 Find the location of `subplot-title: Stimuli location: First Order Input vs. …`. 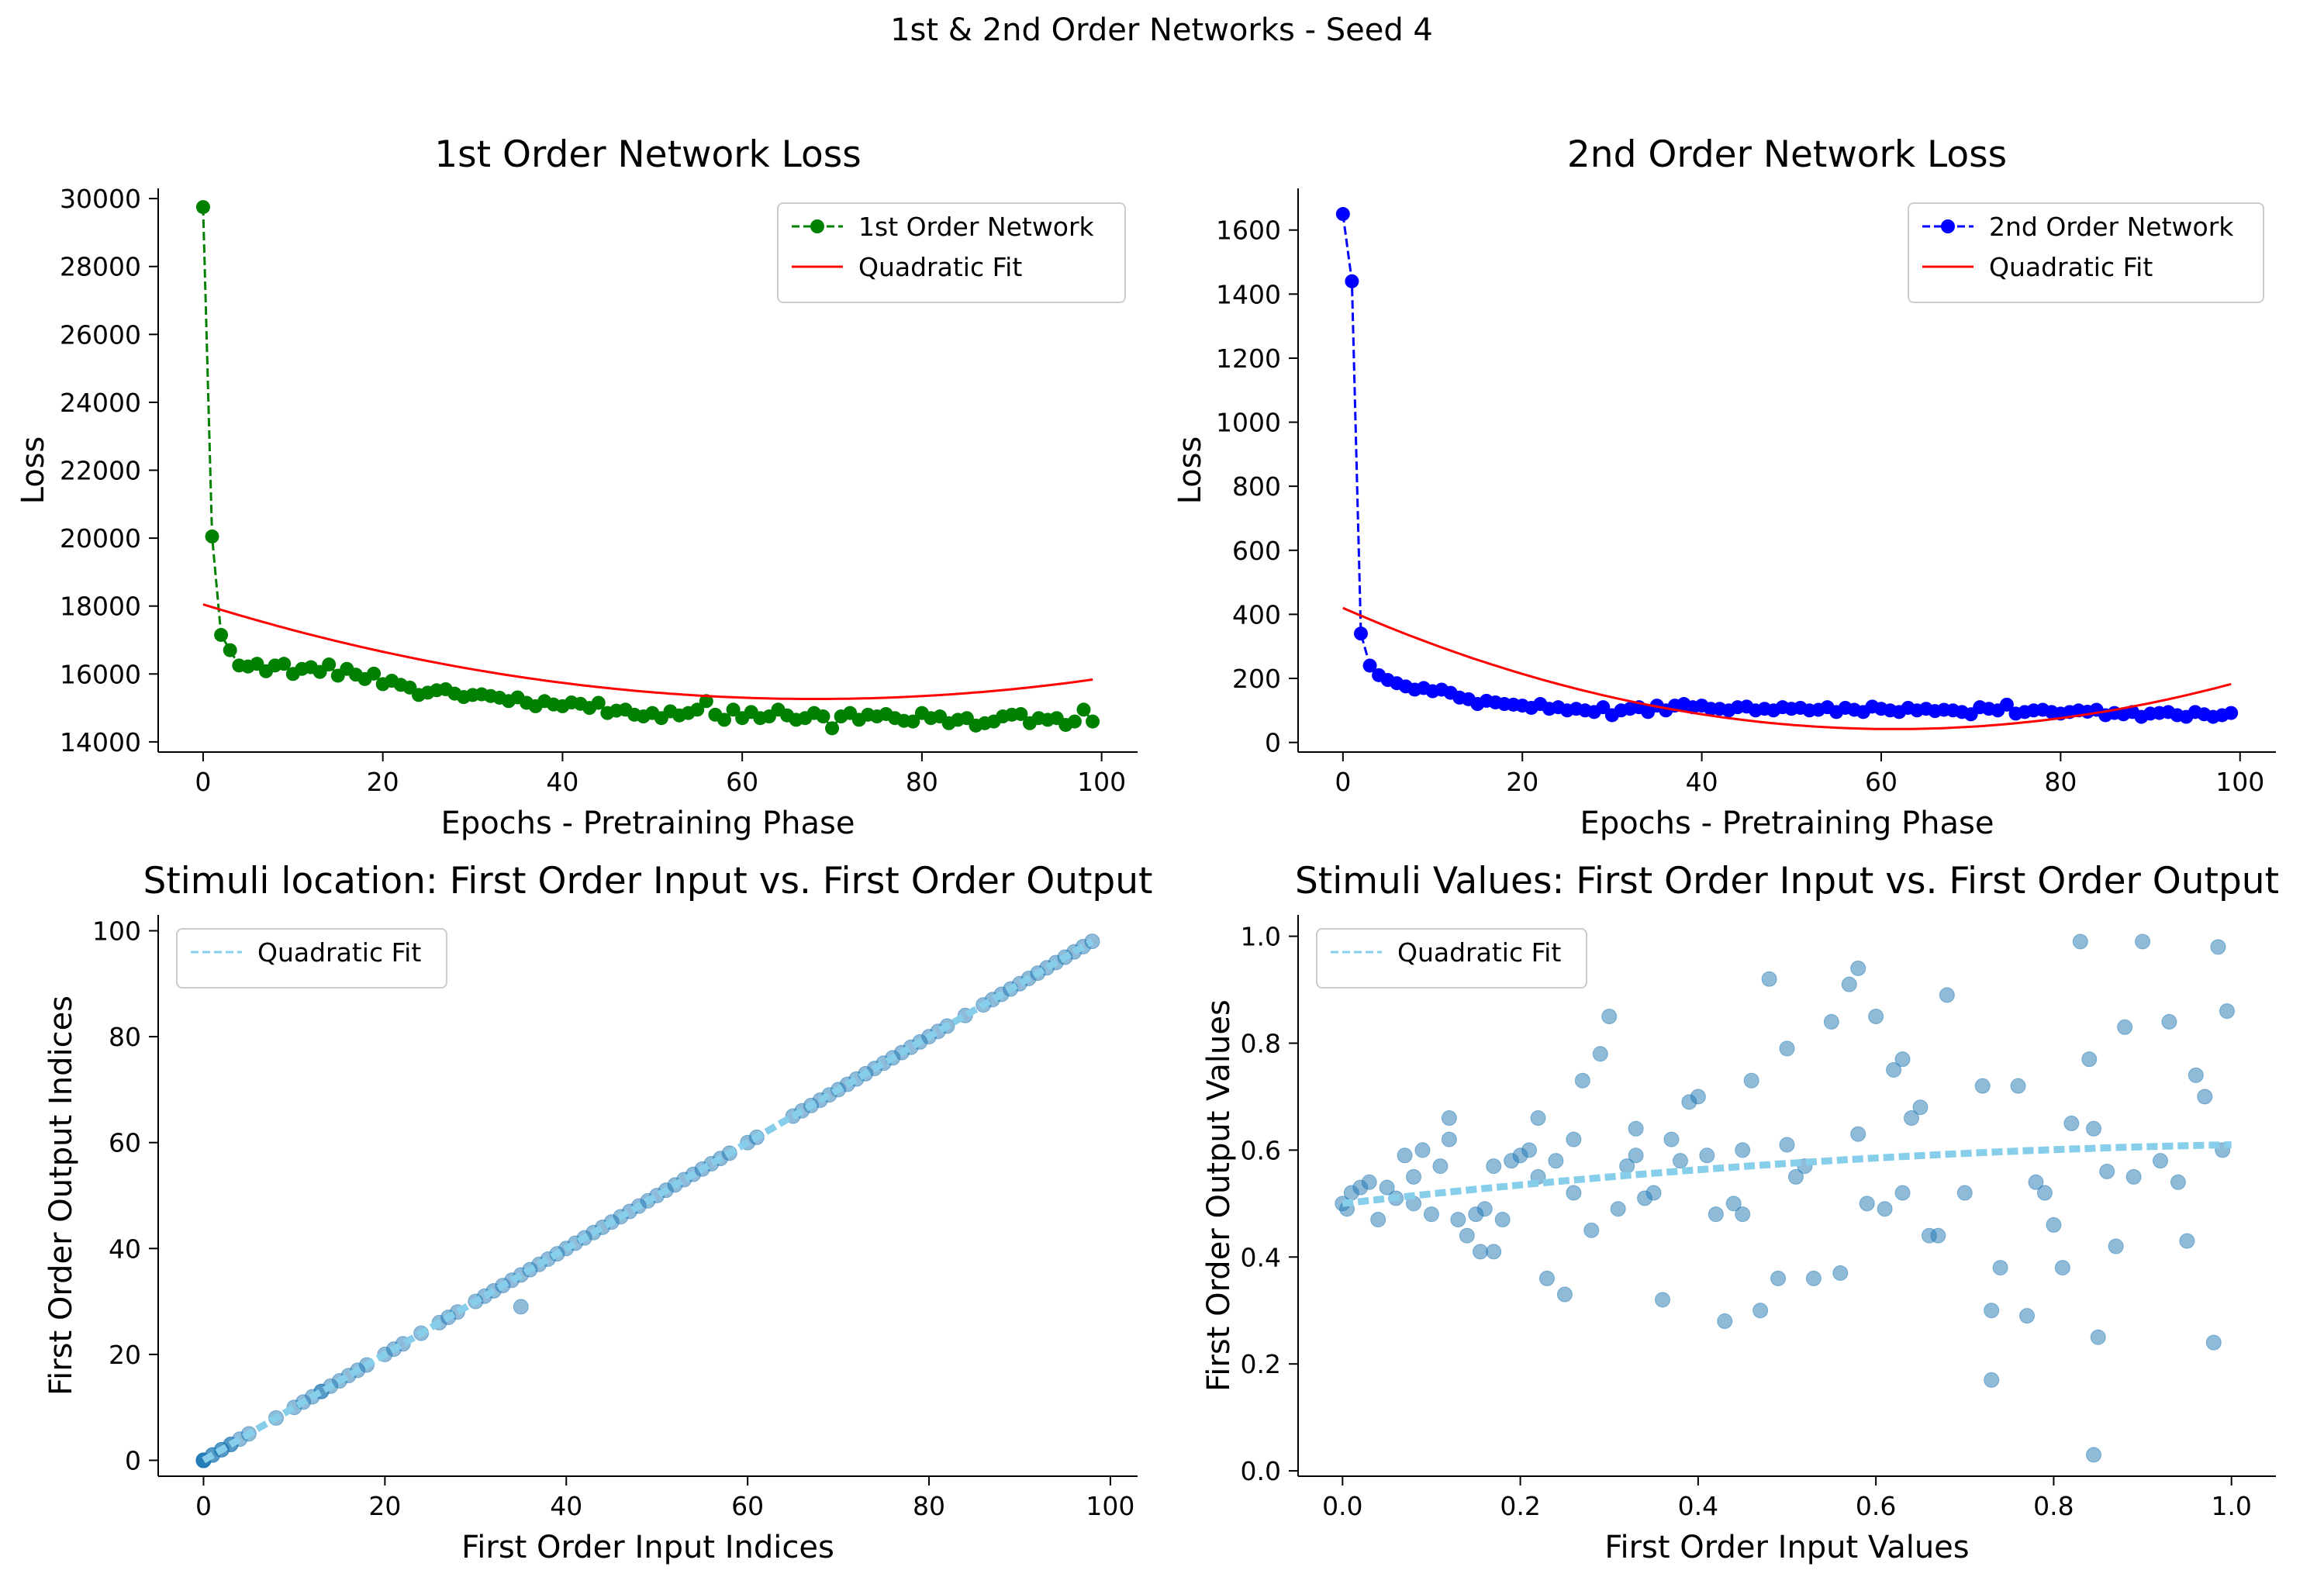

subplot-title: Stimuli location: First Order Input vs. … is located at coordinates (647, 881).